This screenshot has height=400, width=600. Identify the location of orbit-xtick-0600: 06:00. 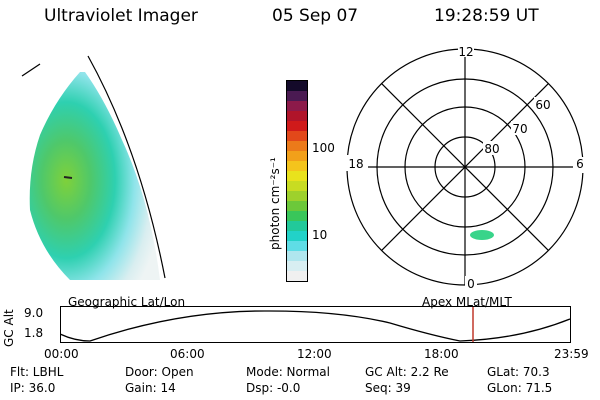
(187, 354).